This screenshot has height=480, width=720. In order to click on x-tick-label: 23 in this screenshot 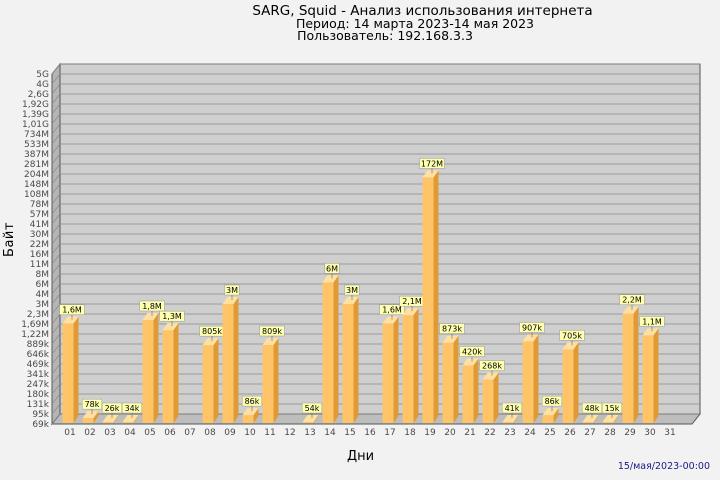, I will do `click(509, 433)`.